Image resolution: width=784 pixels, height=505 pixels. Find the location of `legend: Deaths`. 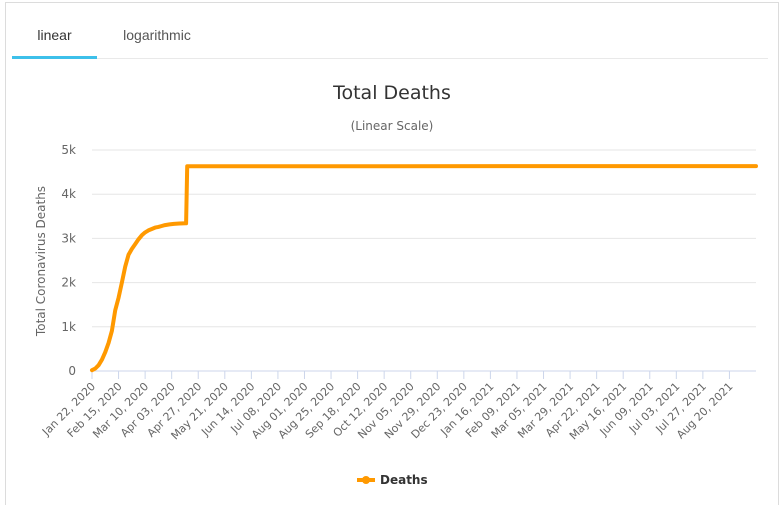

legend: Deaths is located at coordinates (392, 480).